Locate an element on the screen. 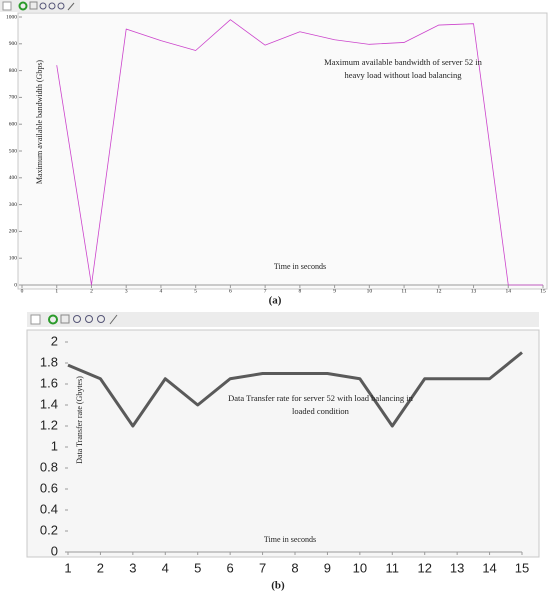  y-tick-label: 600 is located at coordinates (13, 124).